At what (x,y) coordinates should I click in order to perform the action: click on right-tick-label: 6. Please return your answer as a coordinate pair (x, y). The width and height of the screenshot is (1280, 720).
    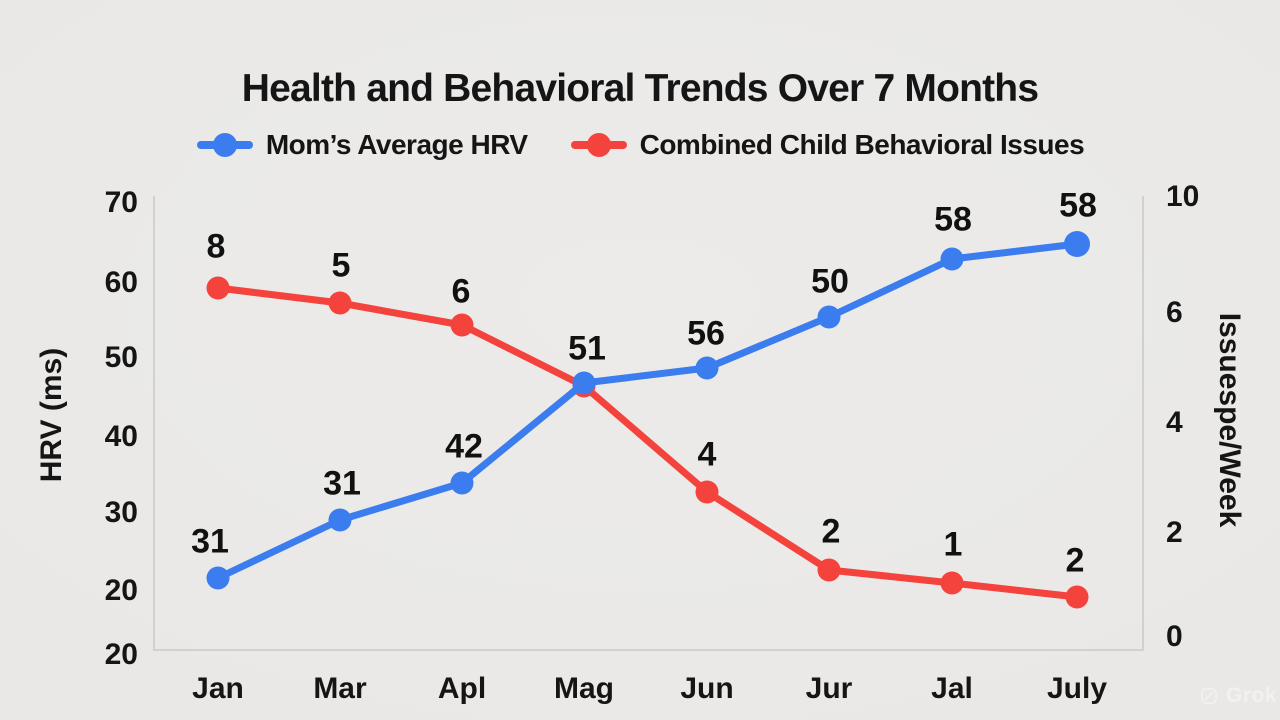
    Looking at the image, I should click on (1174, 312).